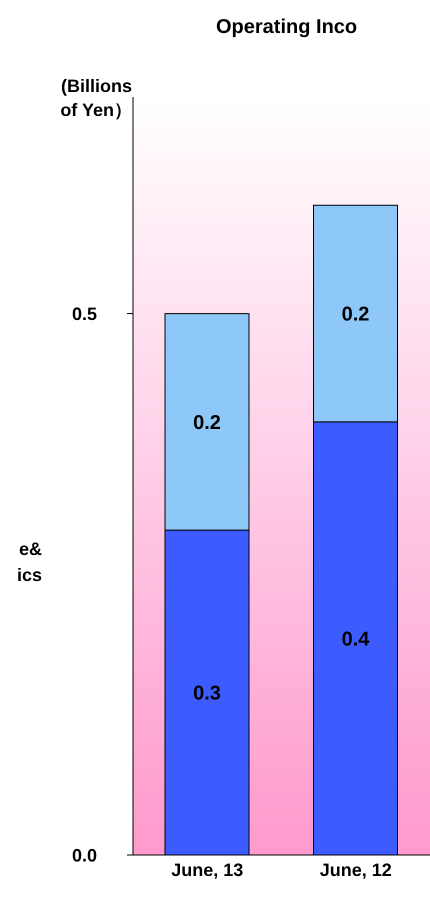 The height and width of the screenshot is (904, 430). I want to click on text: ics, so click(29, 575).